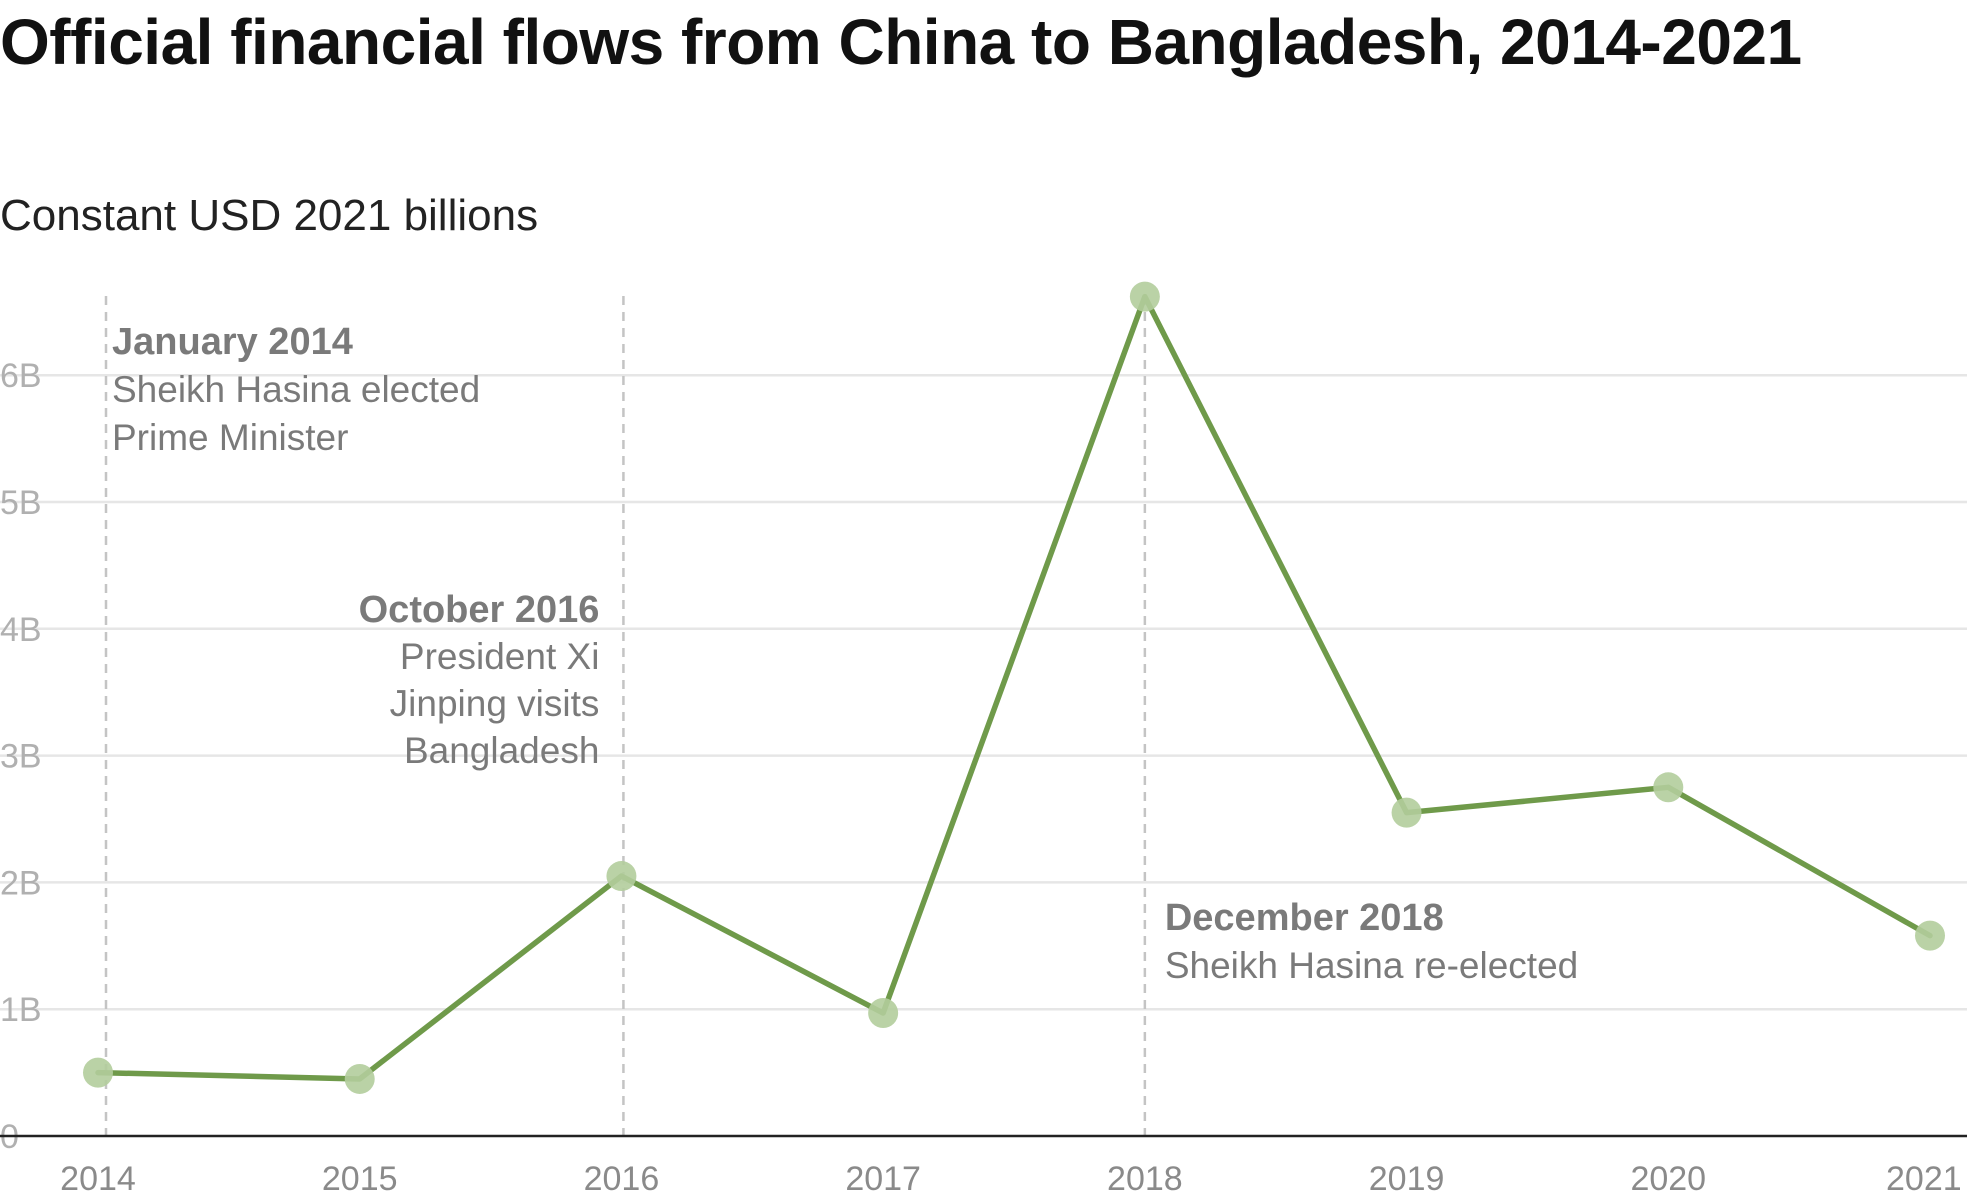  Describe the element at coordinates (479, 610) in the screenshot. I see `annotation-title: October 2016` at that location.